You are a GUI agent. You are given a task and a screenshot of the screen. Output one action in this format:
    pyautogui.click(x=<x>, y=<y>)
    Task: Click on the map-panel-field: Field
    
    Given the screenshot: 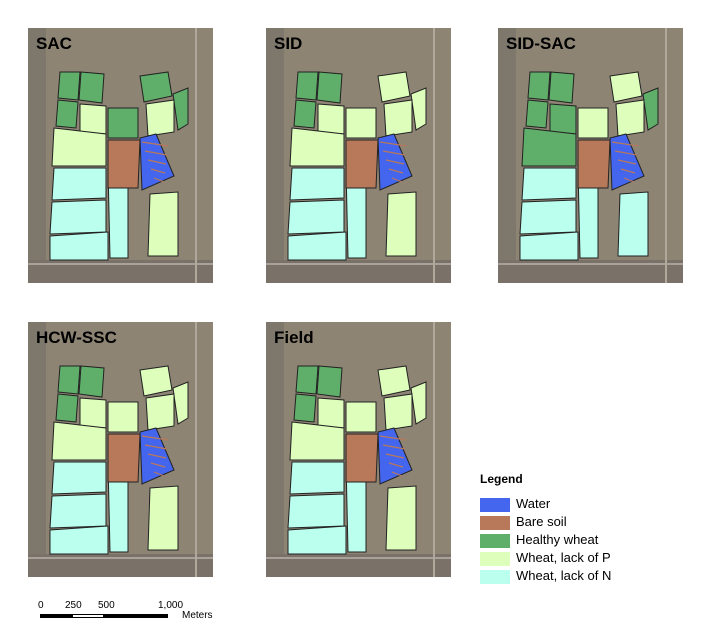 What is the action you would take?
    pyautogui.click(x=358, y=449)
    